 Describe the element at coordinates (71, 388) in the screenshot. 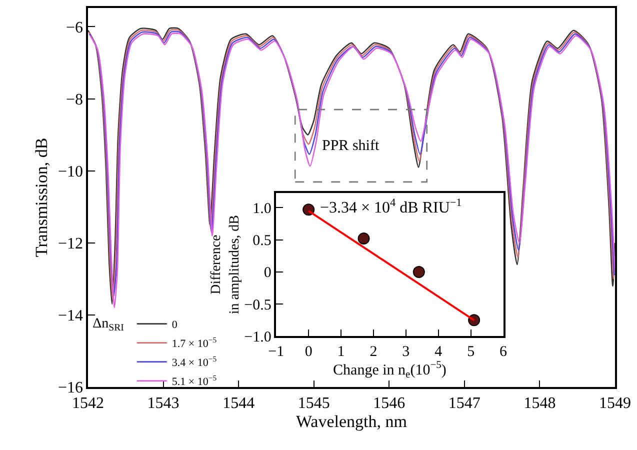

I see `y-tick-label: −16` at that location.